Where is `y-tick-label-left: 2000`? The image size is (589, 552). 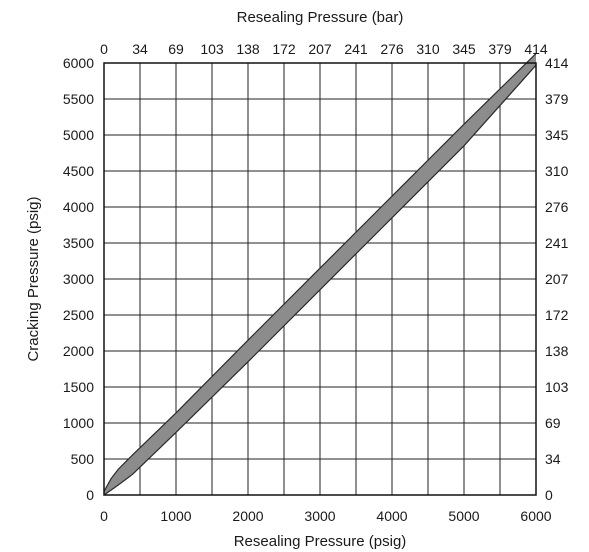 y-tick-label-left: 2000 is located at coordinates (78, 351).